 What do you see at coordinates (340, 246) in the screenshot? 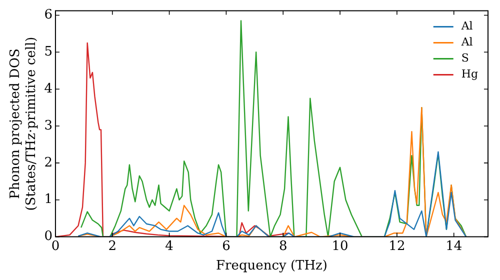
I see `x-tick-label: 10` at bounding box center [340, 246].